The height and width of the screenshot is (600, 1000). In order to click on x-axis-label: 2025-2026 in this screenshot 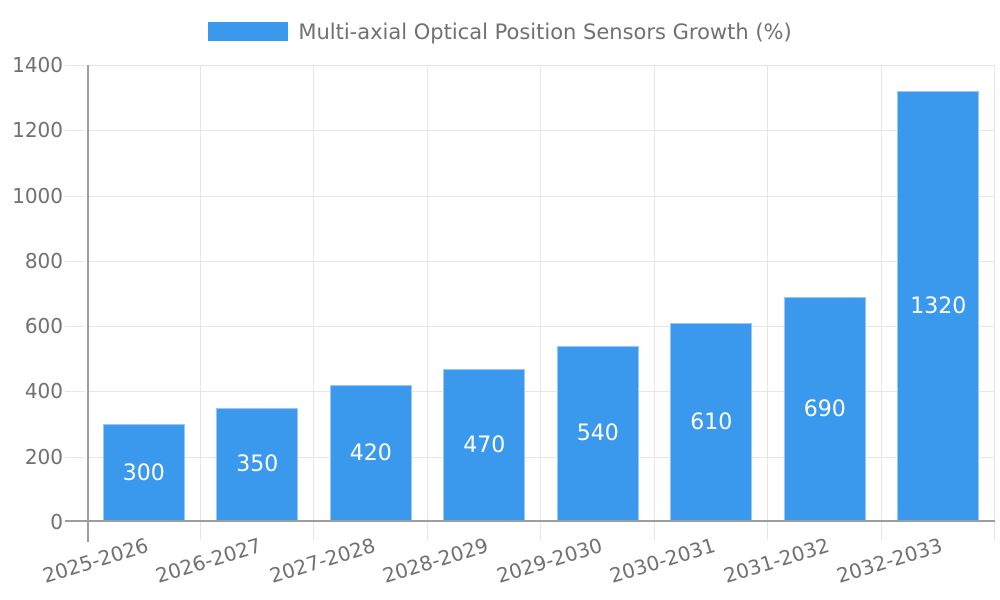, I will do `click(95, 560)`.